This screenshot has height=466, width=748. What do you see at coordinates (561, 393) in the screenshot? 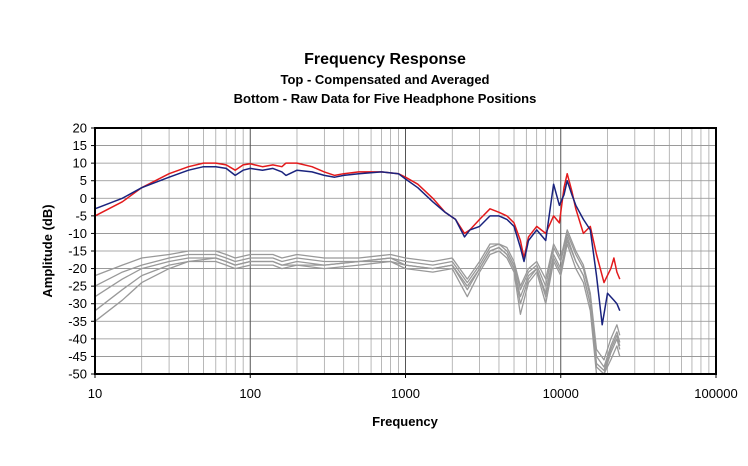
I see `x-tick-label: 10000` at bounding box center [561, 393].